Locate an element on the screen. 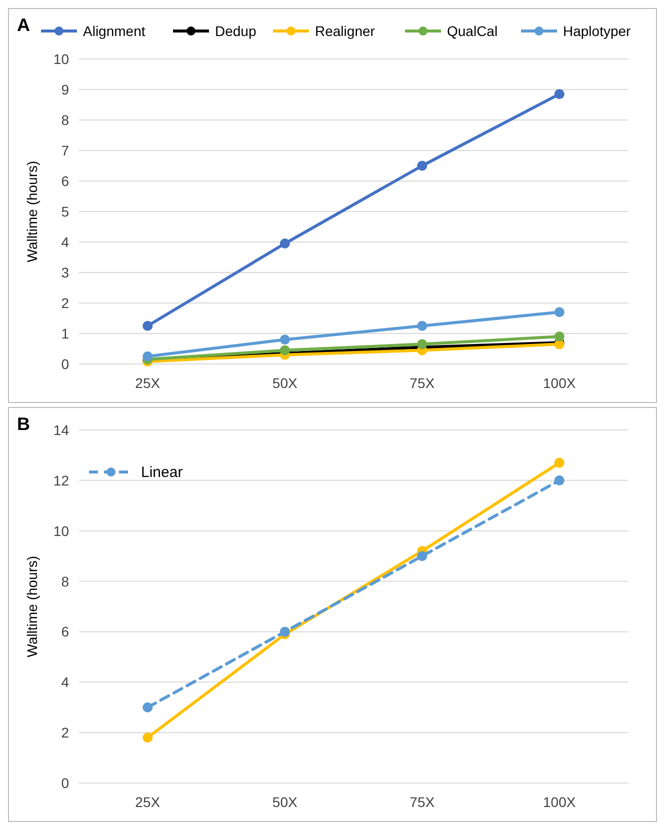 The width and height of the screenshot is (665, 827). y-tick-label: 7 is located at coordinates (65, 150).